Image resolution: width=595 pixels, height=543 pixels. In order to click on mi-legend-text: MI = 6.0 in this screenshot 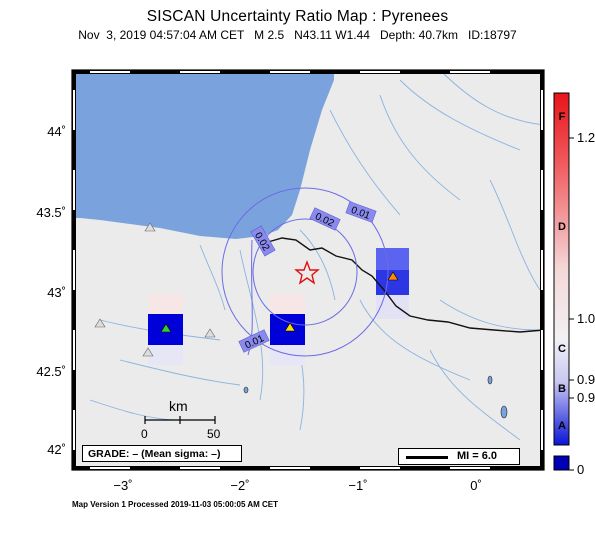, I will do `click(477, 456)`.